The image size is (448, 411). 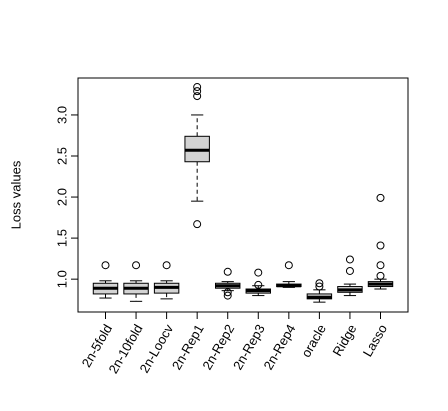 I want to click on y-tick-label: 3.0, so click(x=61, y=115).